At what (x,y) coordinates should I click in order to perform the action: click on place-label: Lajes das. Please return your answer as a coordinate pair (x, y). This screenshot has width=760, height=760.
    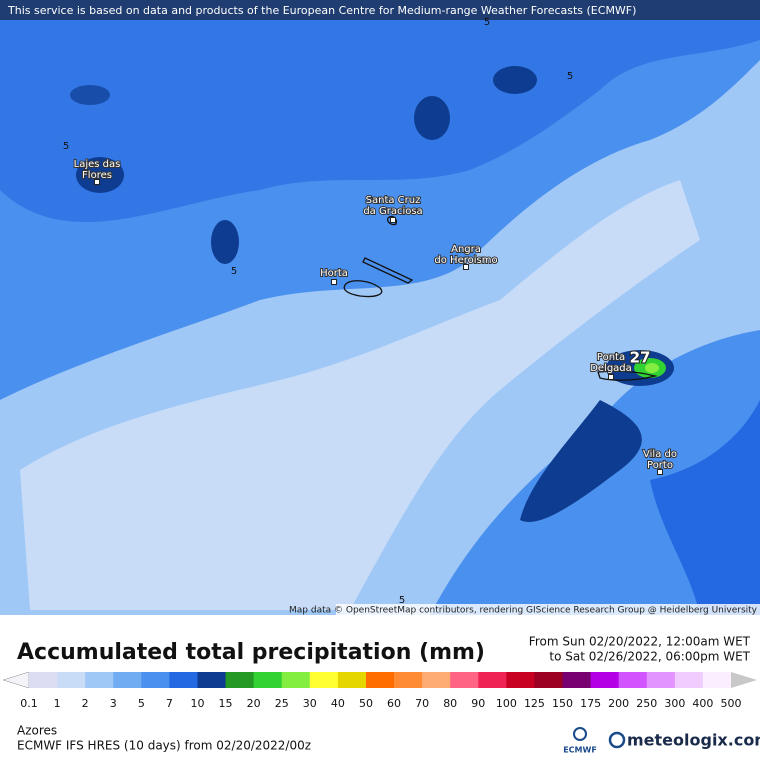
    Looking at the image, I should click on (97, 164).